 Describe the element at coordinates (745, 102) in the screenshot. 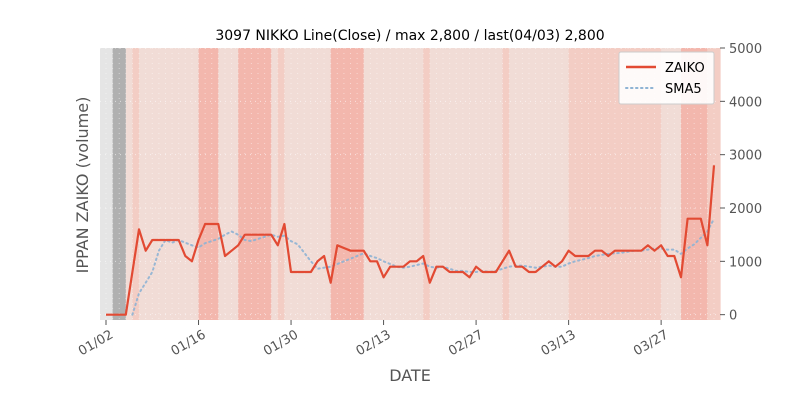

I see `y-tick-label: 4000` at that location.